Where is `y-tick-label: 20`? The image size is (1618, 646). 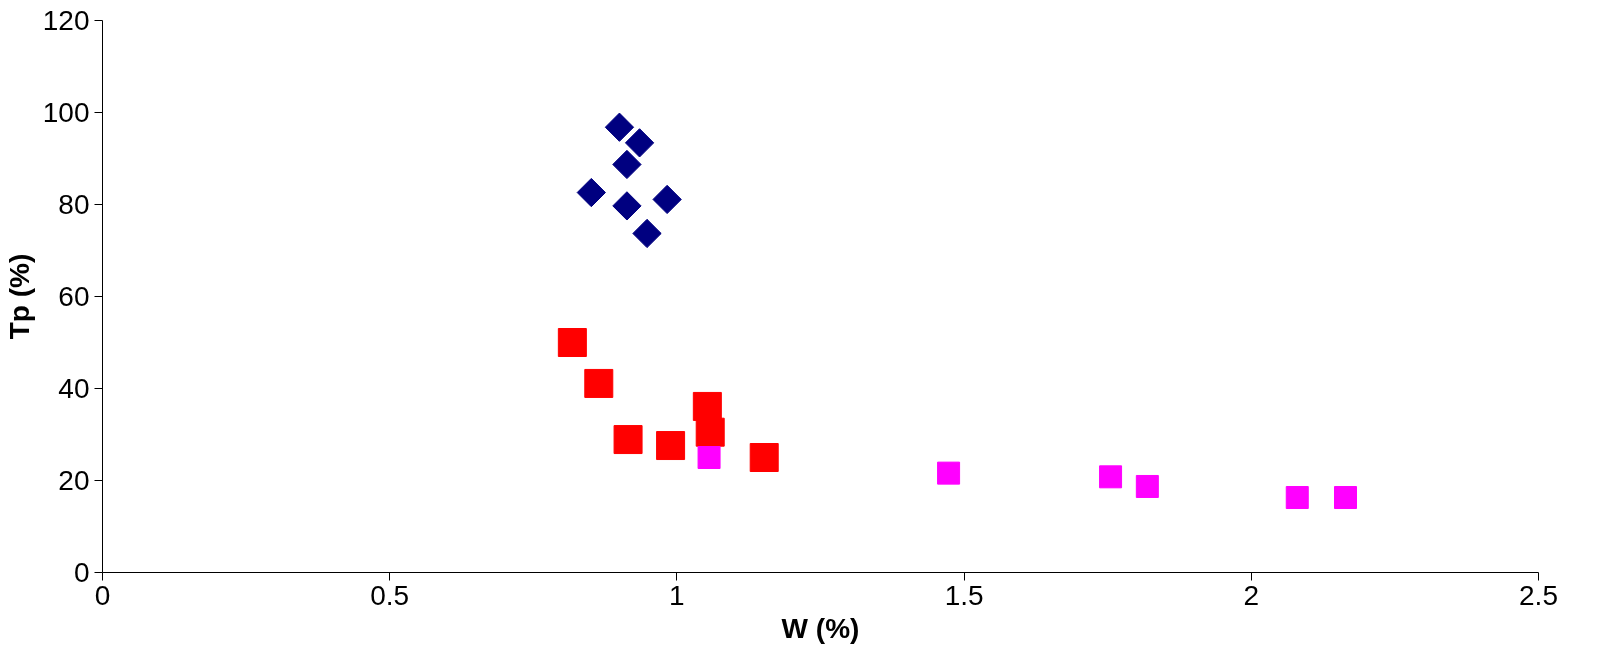 y-tick-label: 20 is located at coordinates (74, 480).